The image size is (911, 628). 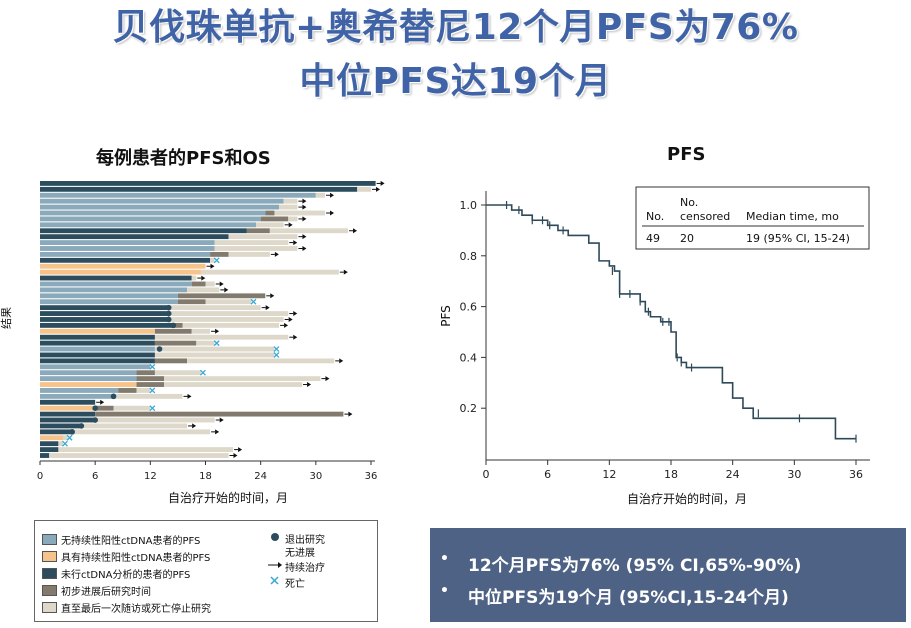 I want to click on legend-marker-withdrawn-label2: 无进展, so click(x=300, y=553).